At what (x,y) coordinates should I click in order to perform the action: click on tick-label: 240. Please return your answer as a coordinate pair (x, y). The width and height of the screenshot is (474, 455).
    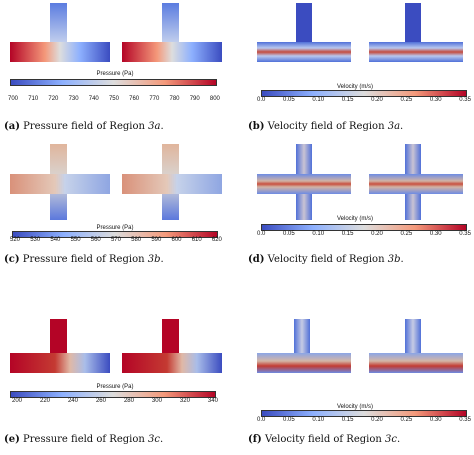
    Looking at the image, I should click on (72, 401).